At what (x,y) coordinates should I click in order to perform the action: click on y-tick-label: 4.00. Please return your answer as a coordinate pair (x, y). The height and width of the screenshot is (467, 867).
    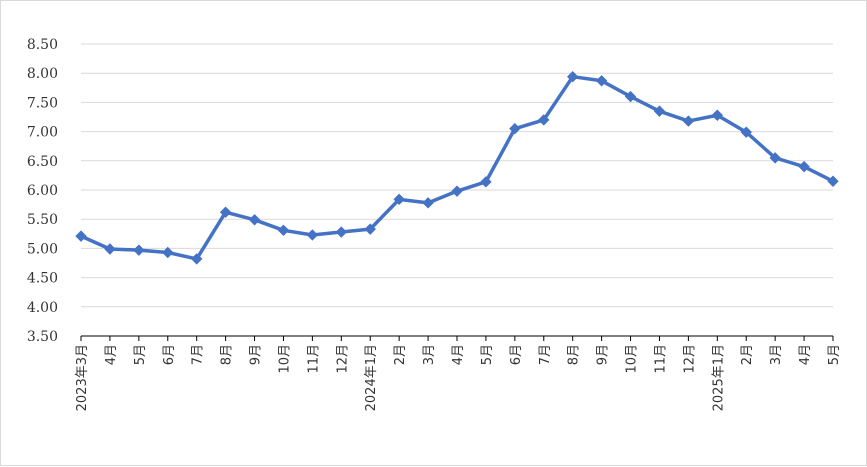
    Looking at the image, I should click on (42, 308).